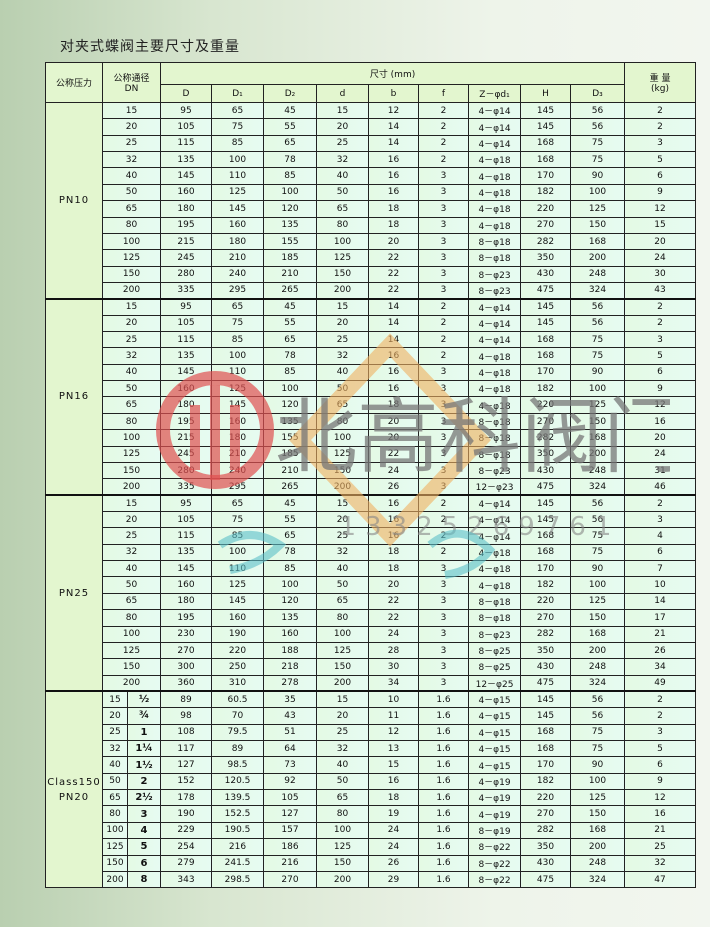  I want to click on table-cell: 210, so click(238, 454).